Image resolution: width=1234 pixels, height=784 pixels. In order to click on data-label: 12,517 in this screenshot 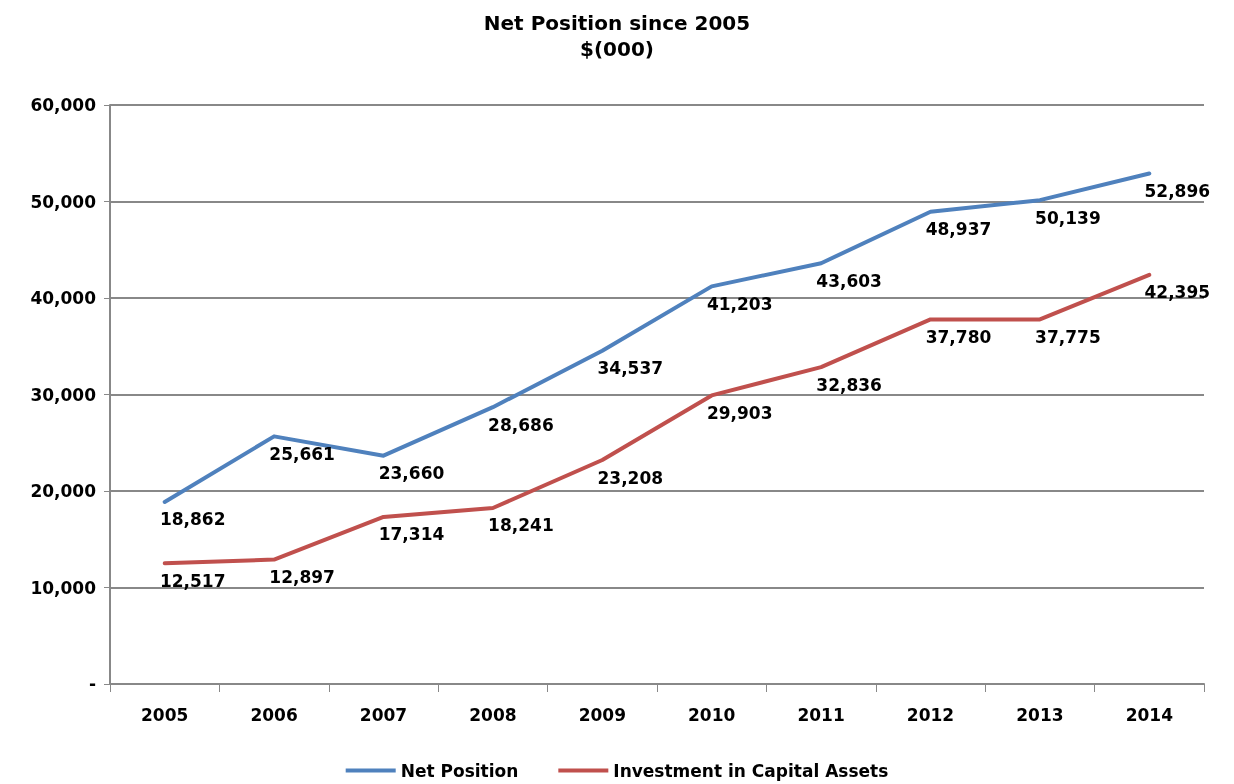, I will do `click(192, 580)`.